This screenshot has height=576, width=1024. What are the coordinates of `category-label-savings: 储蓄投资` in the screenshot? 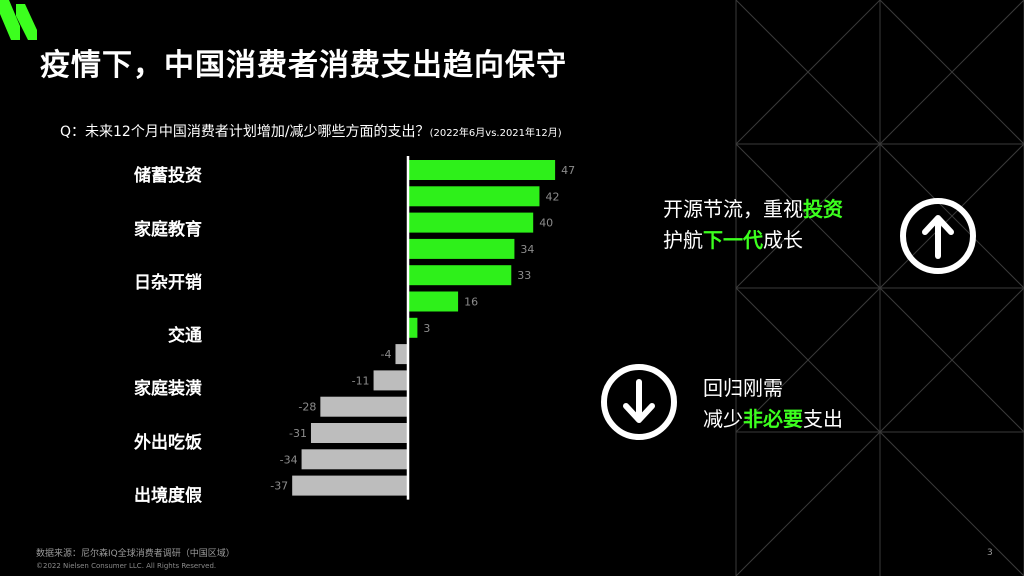 It's located at (168, 176).